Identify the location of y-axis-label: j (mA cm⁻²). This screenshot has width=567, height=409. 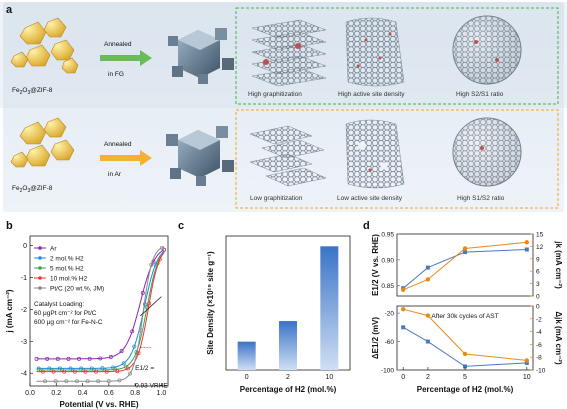
(9, 311).